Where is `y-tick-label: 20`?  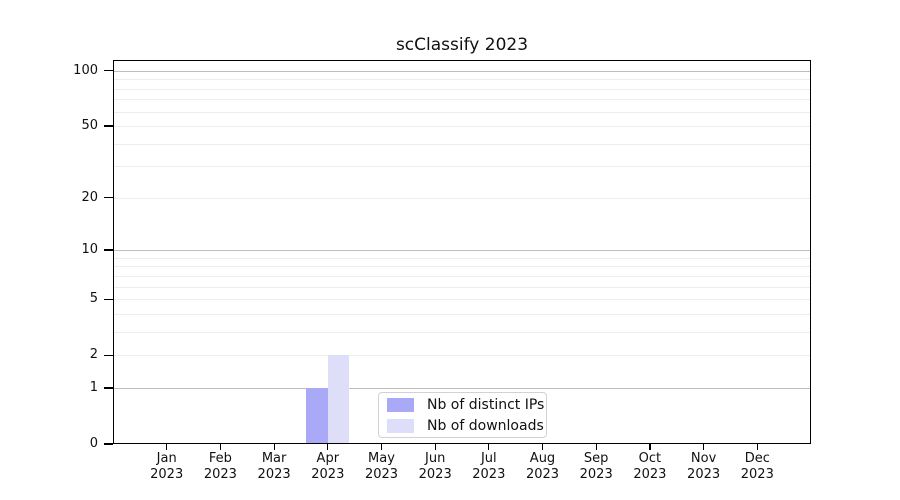
y-tick-label: 20 is located at coordinates (89, 197).